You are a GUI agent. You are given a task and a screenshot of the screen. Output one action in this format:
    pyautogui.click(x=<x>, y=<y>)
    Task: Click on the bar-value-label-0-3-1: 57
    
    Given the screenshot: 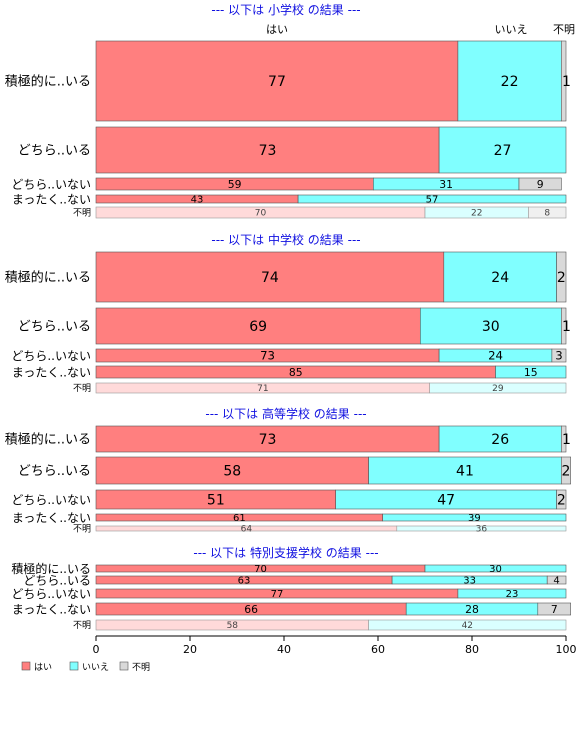 What is the action you would take?
    pyautogui.click(x=432, y=200)
    